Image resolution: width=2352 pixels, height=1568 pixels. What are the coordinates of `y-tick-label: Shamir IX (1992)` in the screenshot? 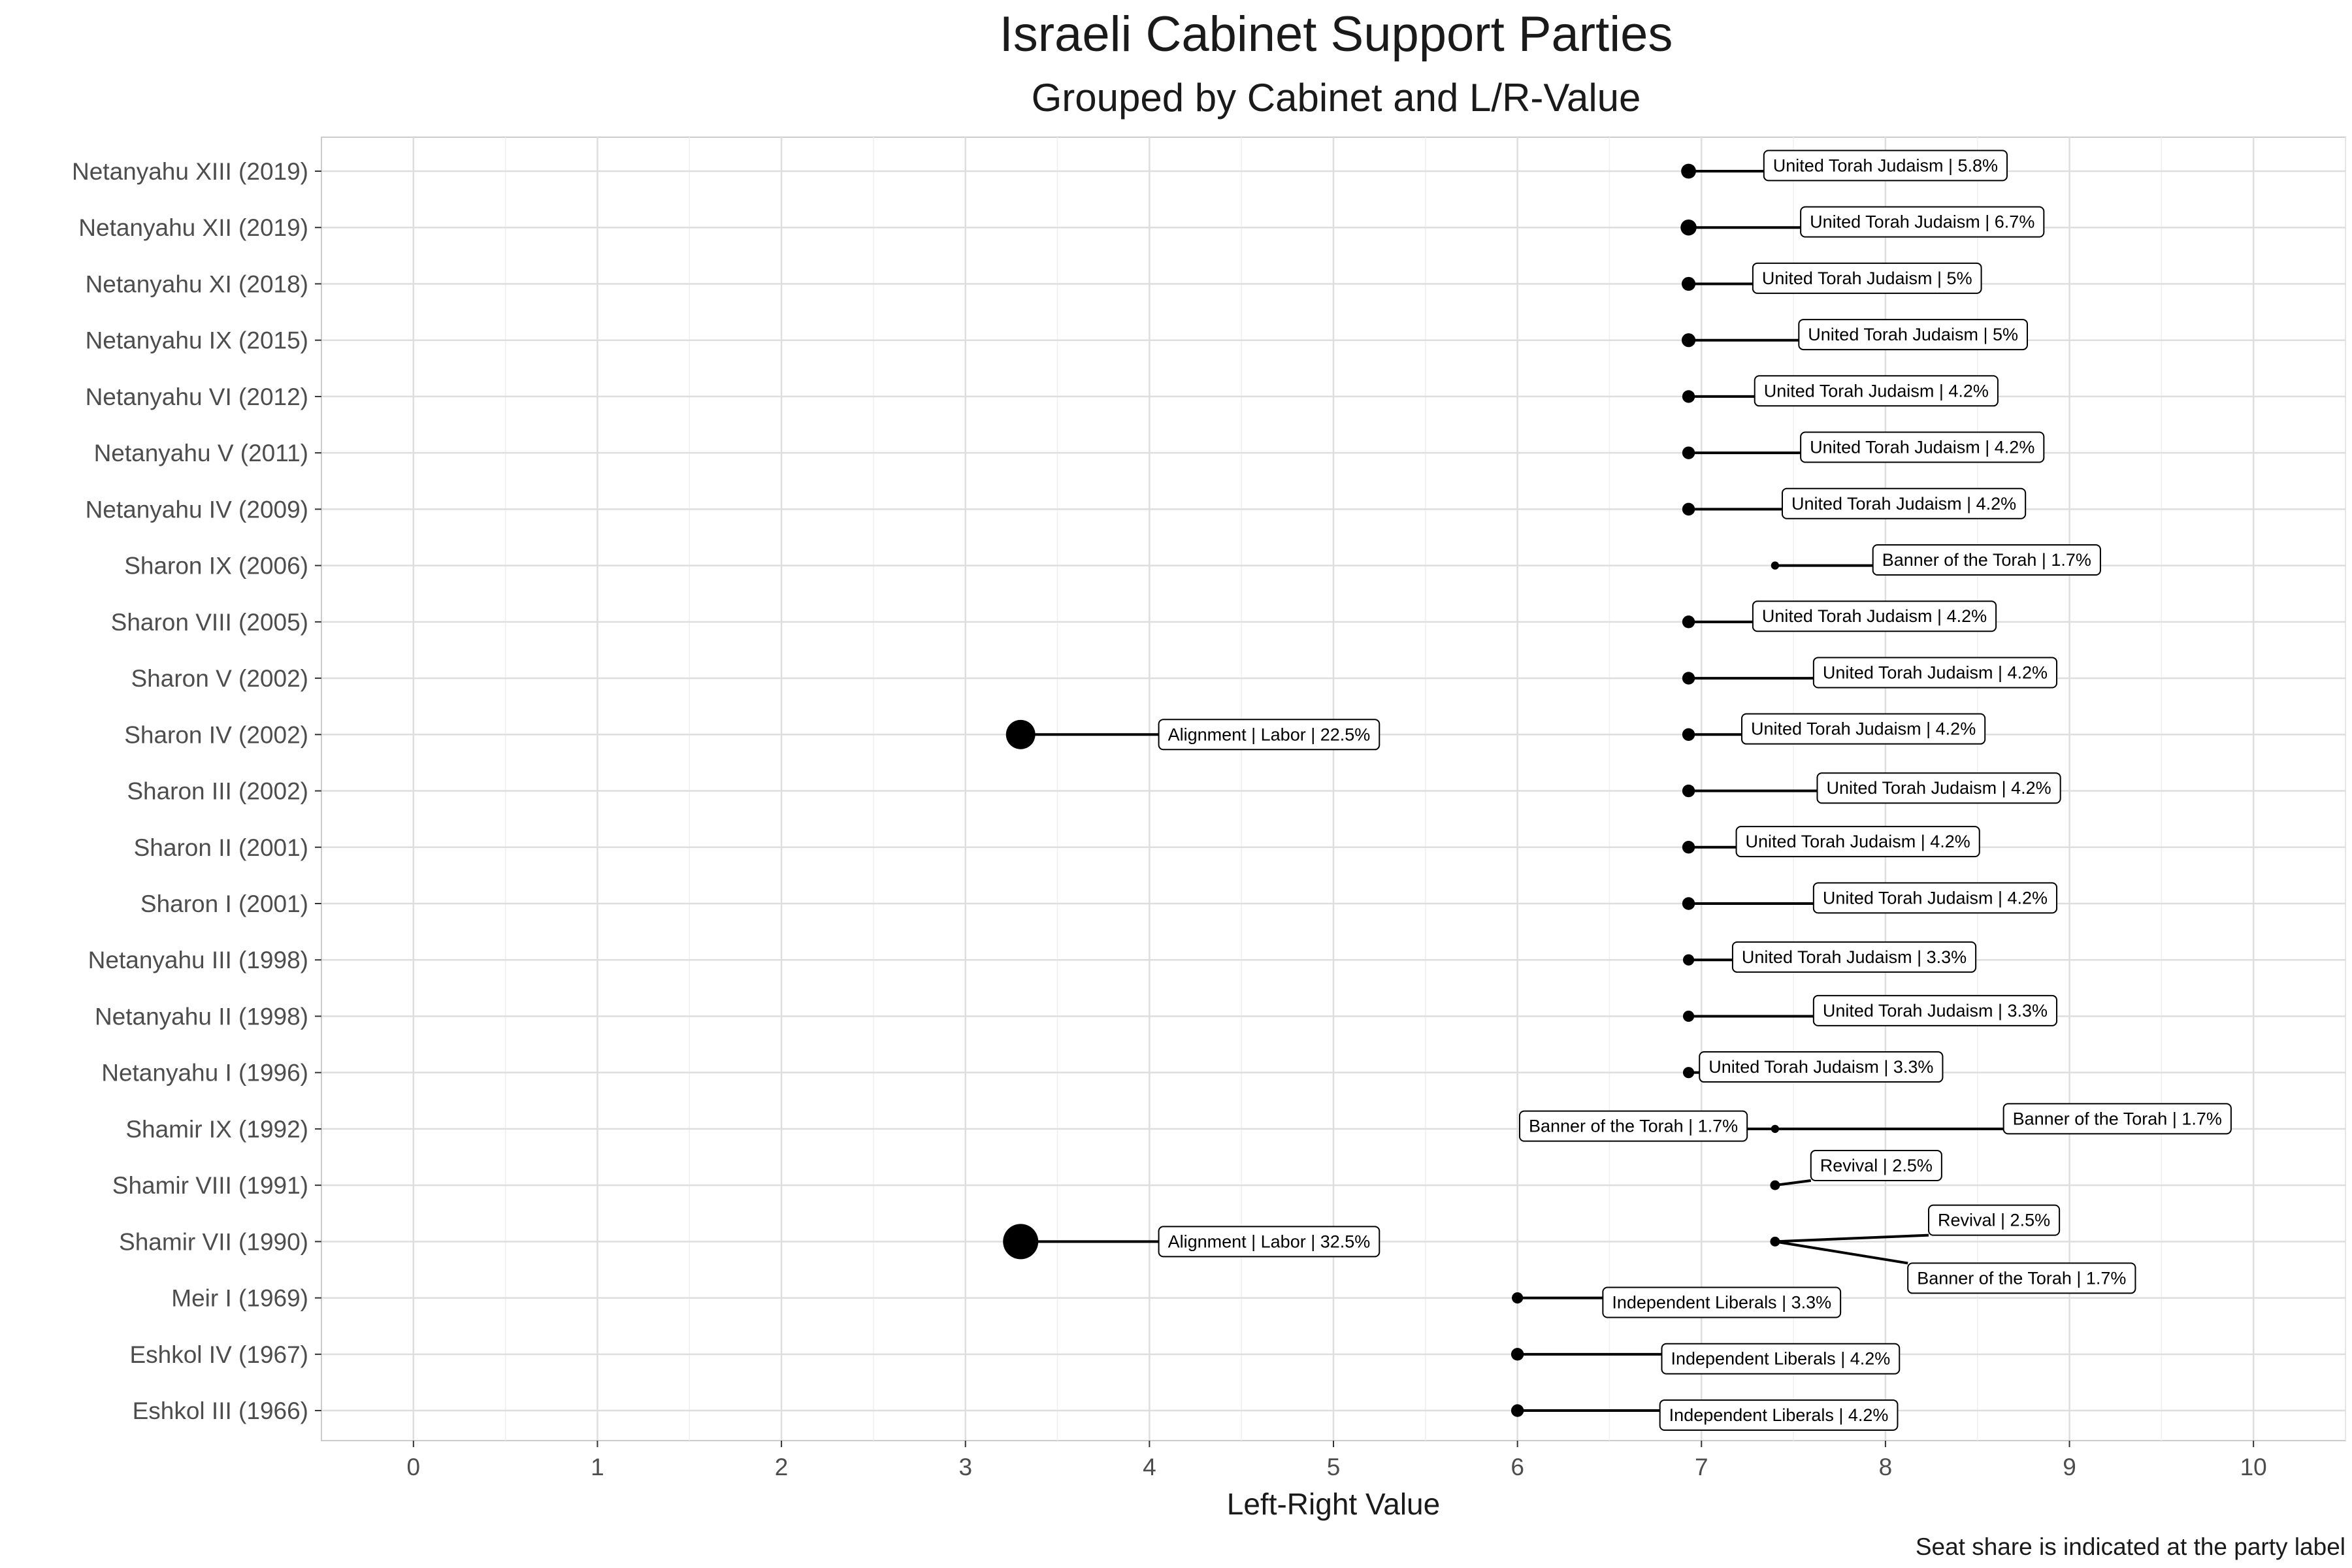 It's located at (216, 1129).